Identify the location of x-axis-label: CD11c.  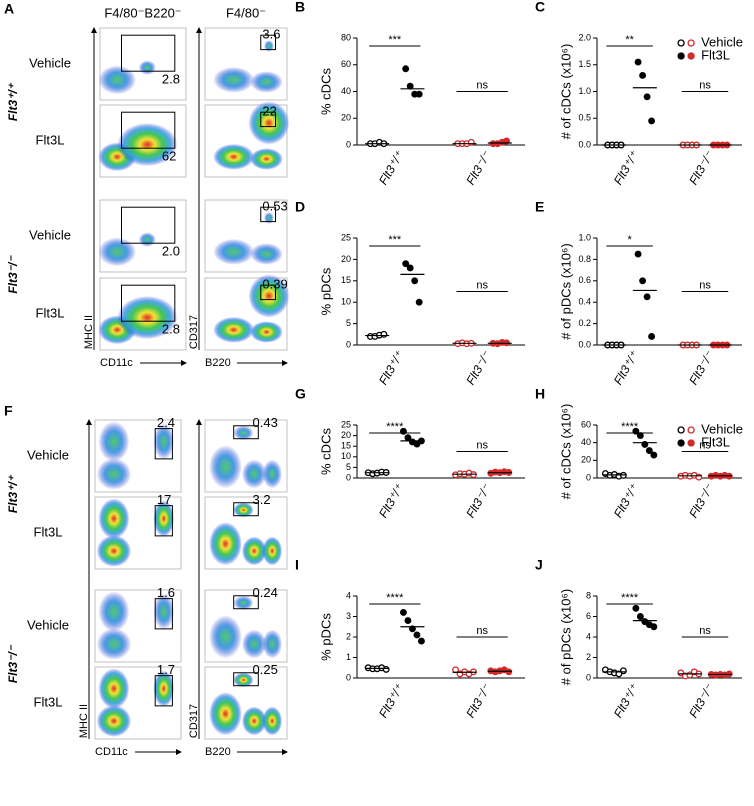
(116, 363).